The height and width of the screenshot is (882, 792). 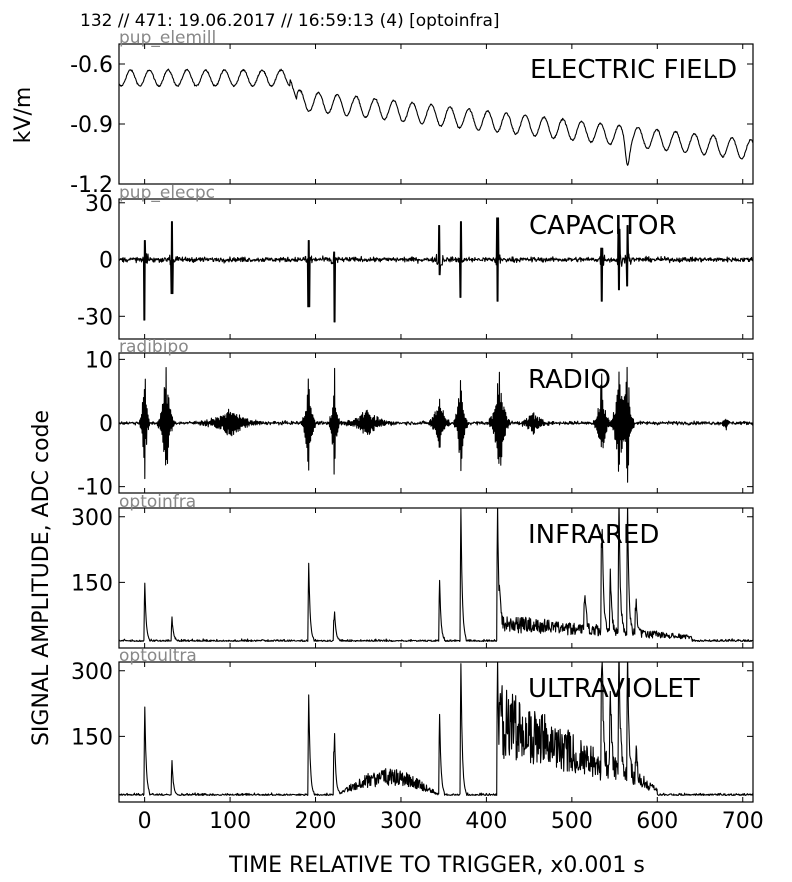 What do you see at coordinates (451, 821) in the screenshot?
I see `x-axis-ticks: 0 100 200 300 400 500 600 700` at bounding box center [451, 821].